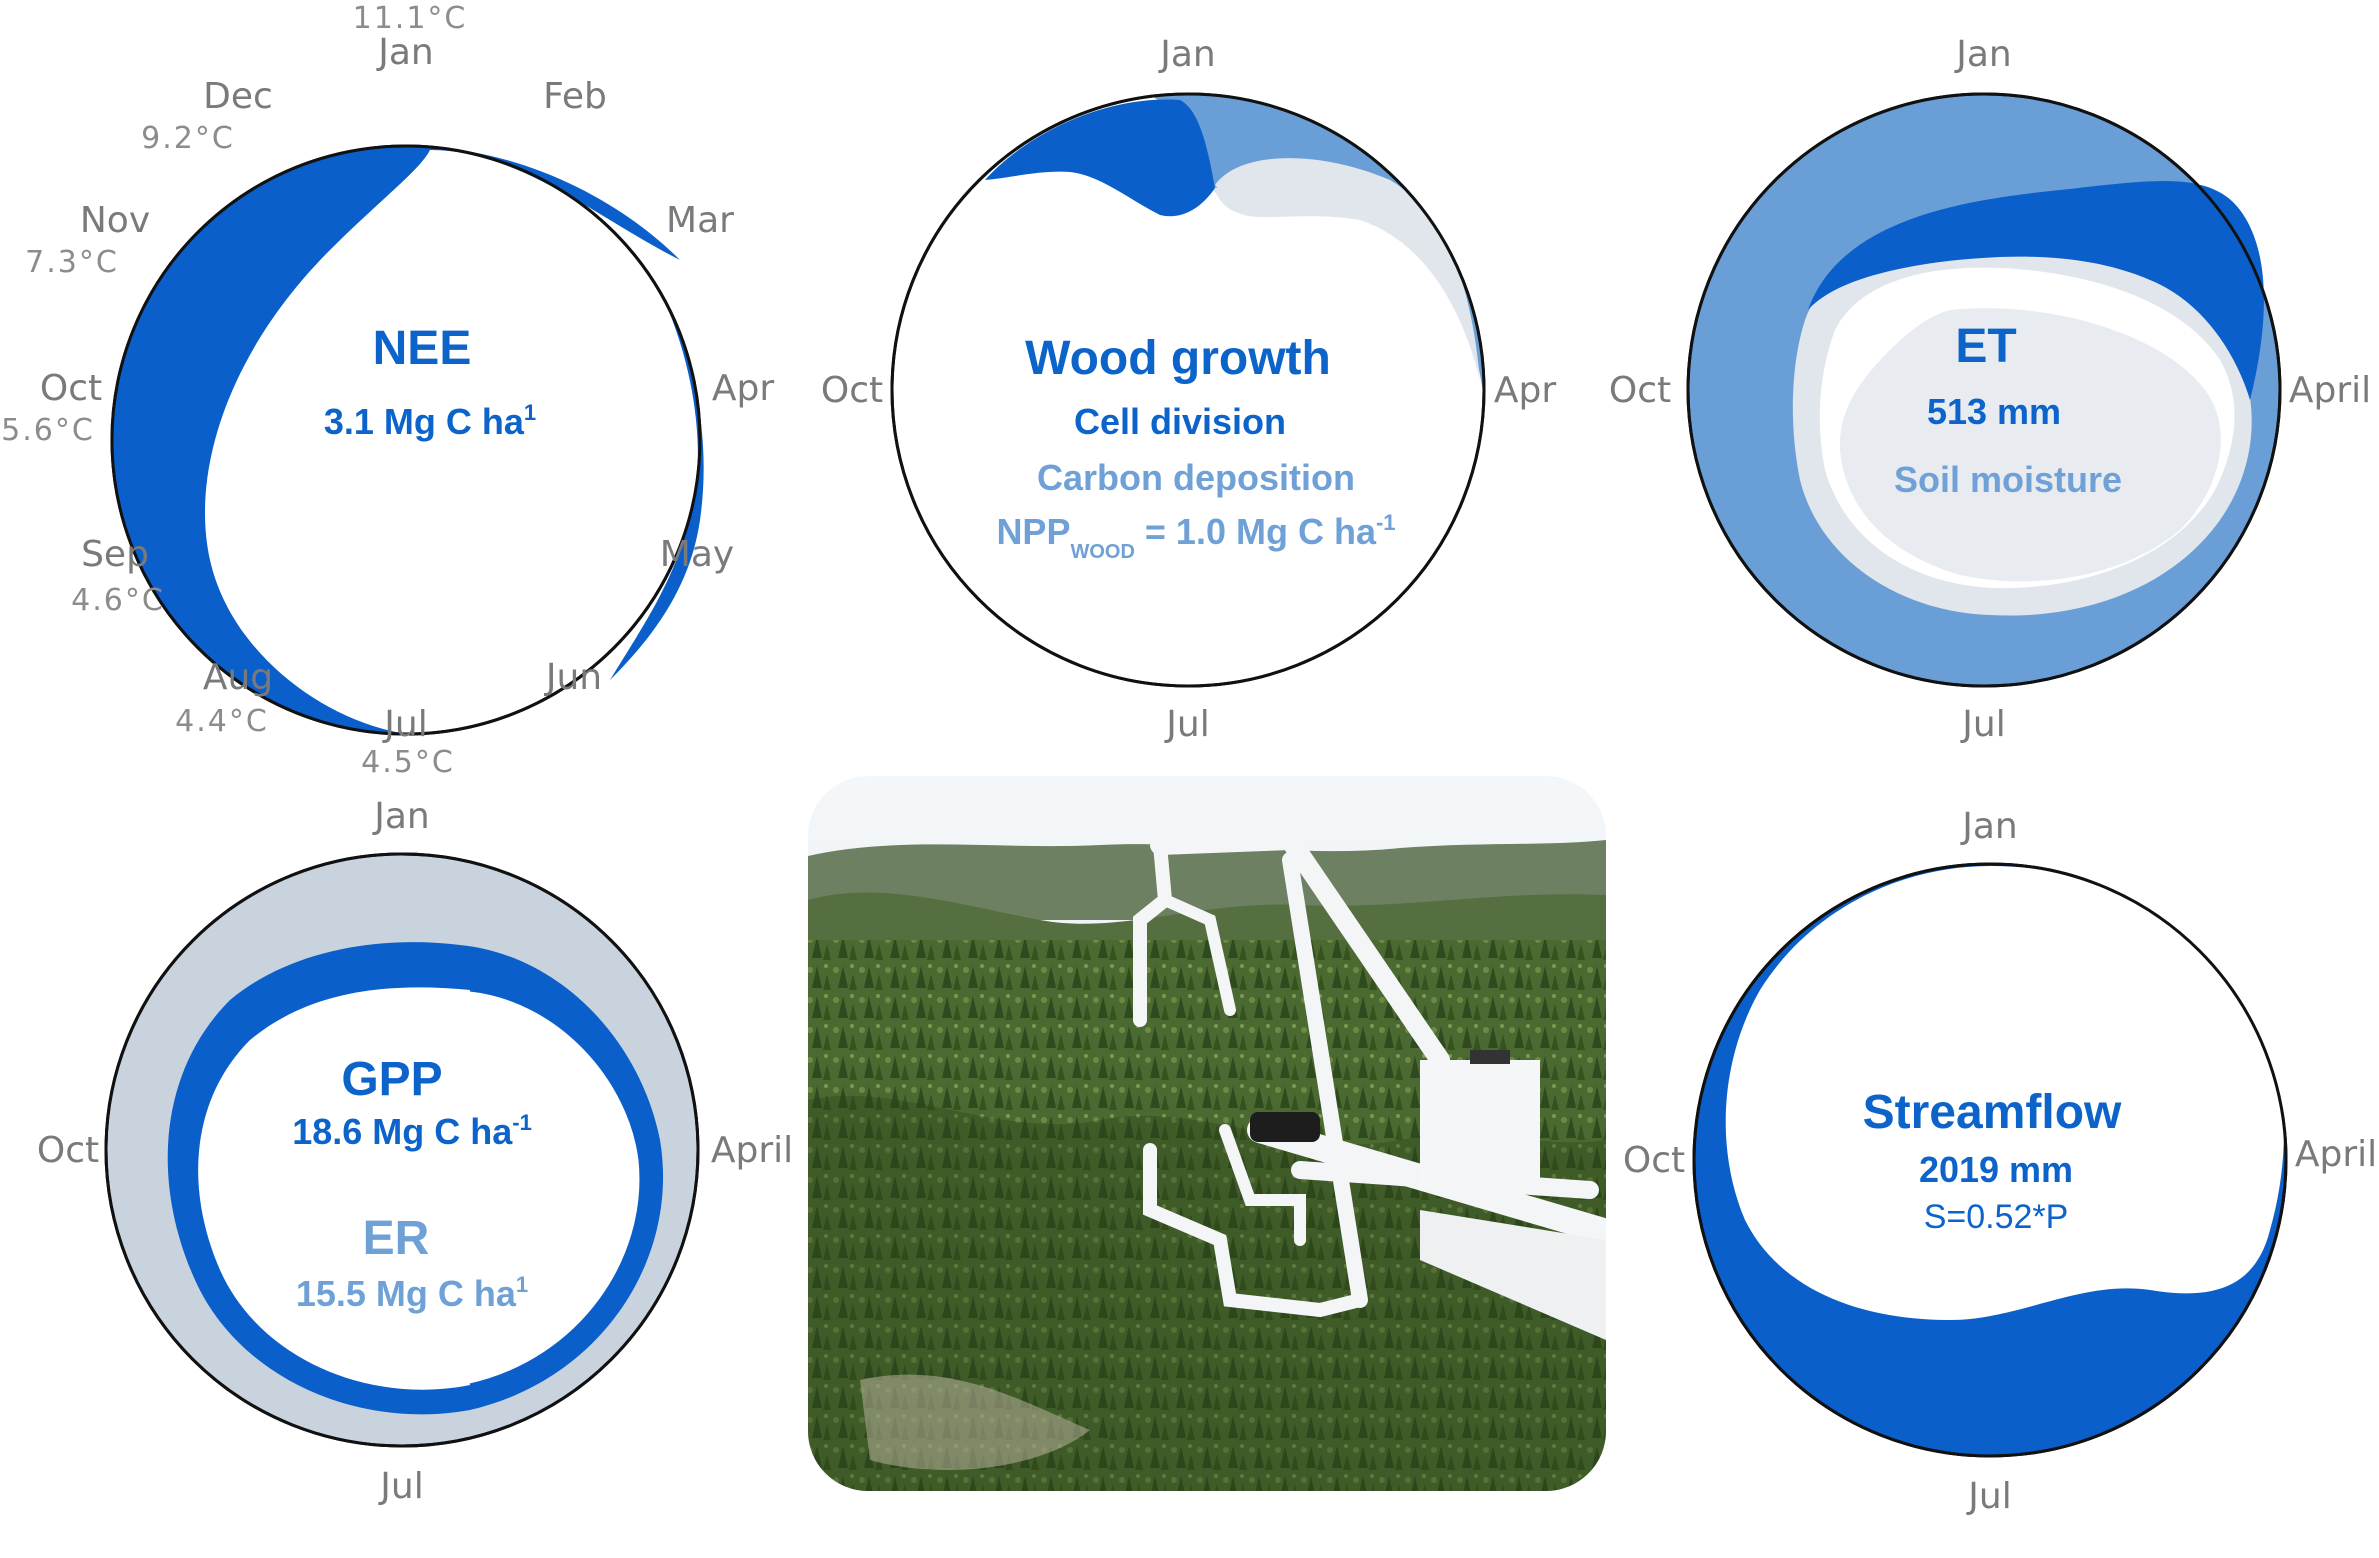 The image size is (2379, 1558). I want to click on et-month-jan: Jan, so click(1983, 54).